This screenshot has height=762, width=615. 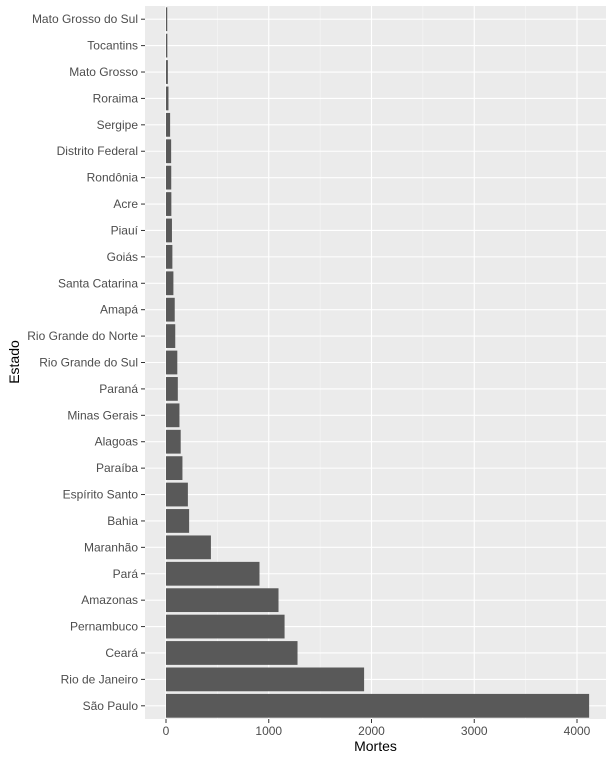 What do you see at coordinates (14, 362) in the screenshot?
I see `y-axis-title: Estado` at bounding box center [14, 362].